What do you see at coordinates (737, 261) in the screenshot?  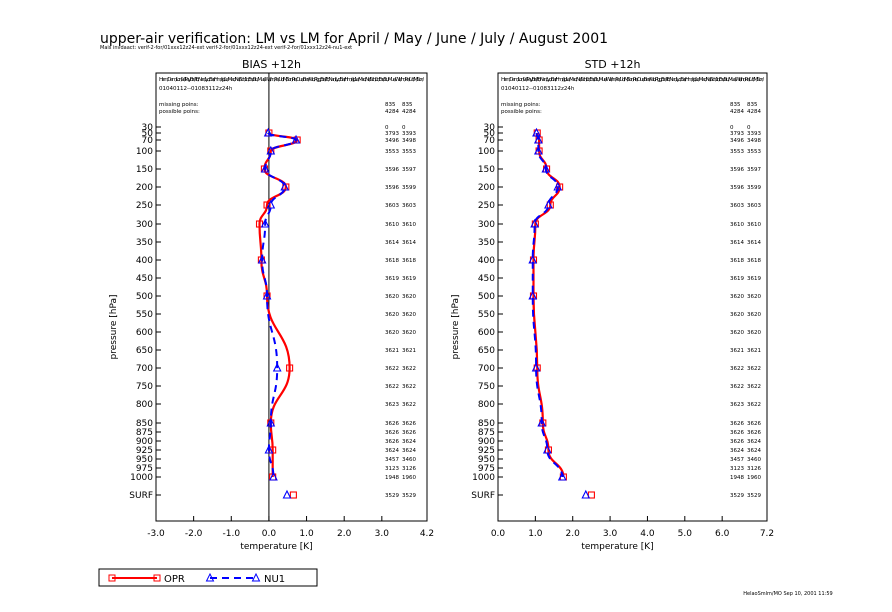 I see `std-row-count-a: 3618` at bounding box center [737, 261].